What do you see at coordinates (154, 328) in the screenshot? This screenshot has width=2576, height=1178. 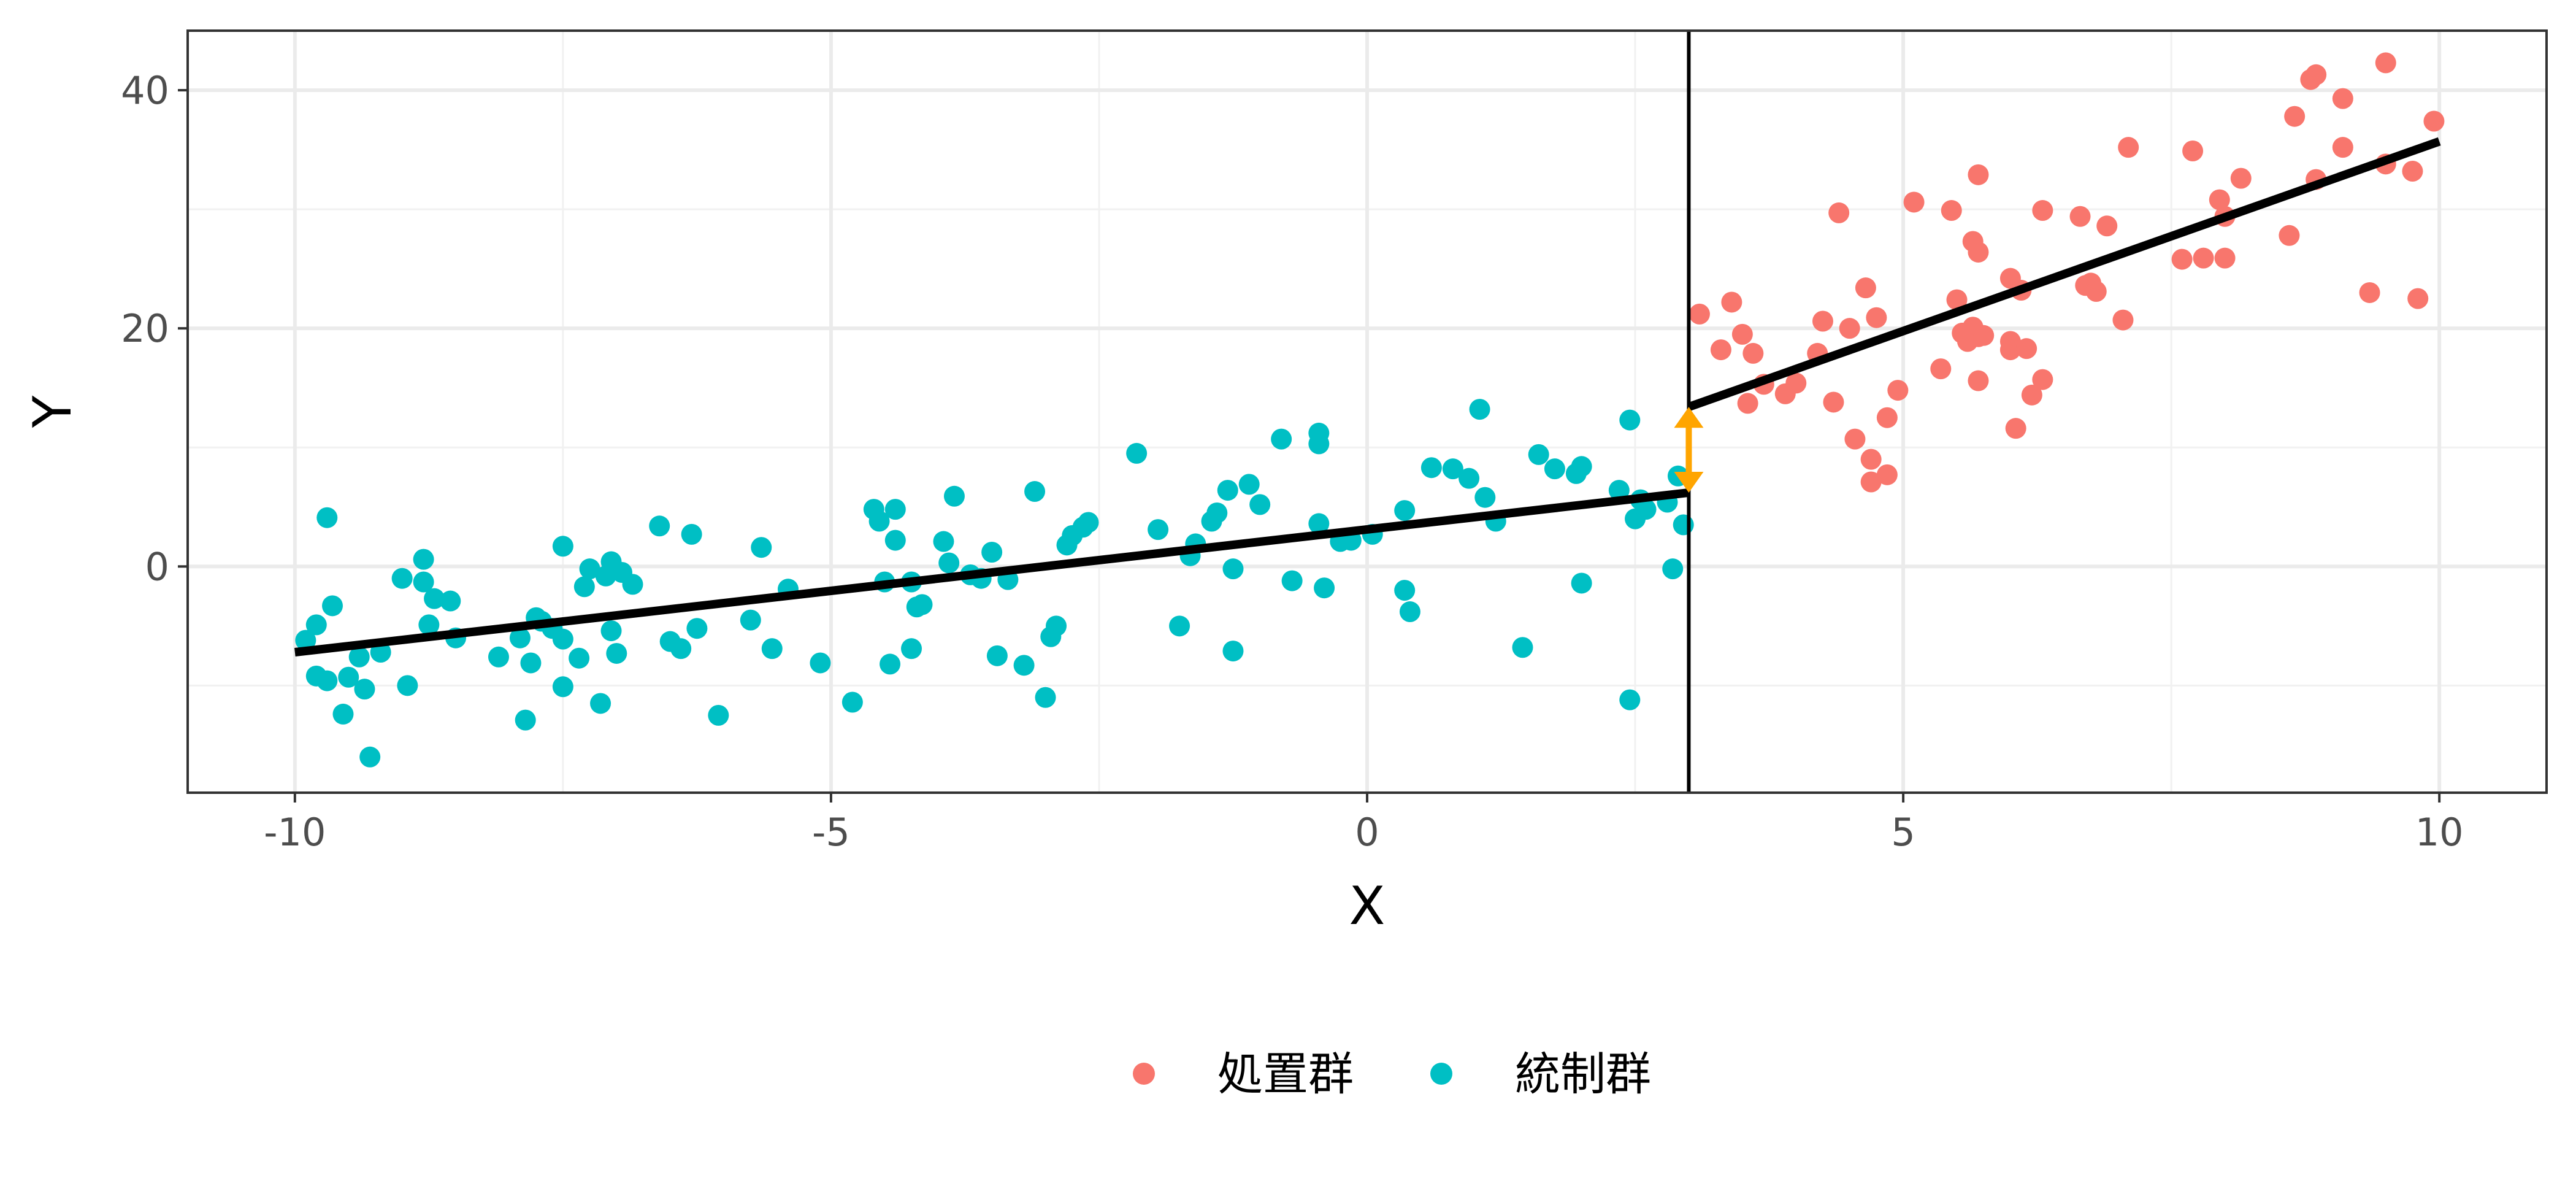 I see `y-axis-ticks: 0 20 40` at bounding box center [154, 328].